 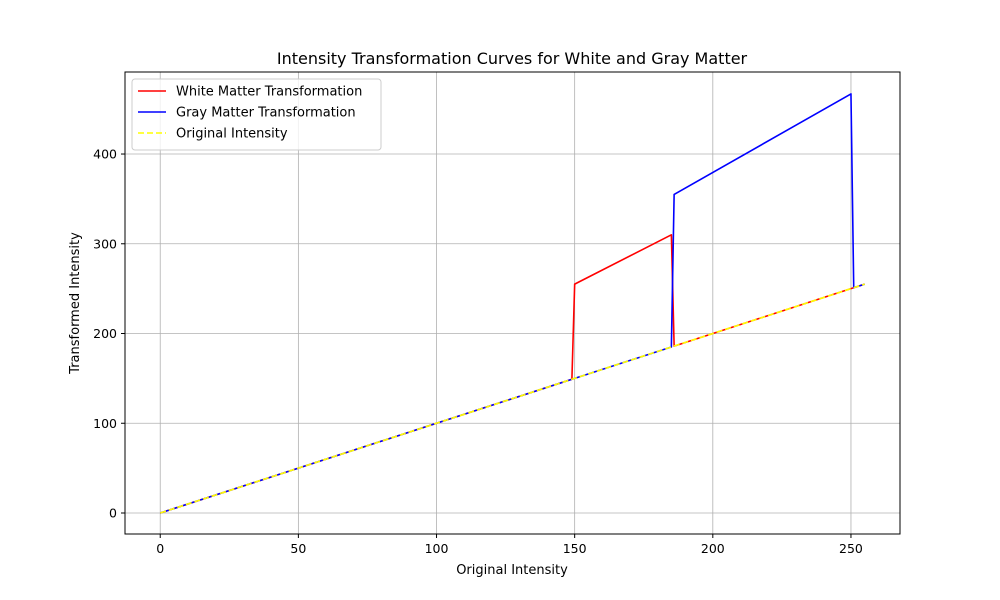 What do you see at coordinates (105, 333) in the screenshot?
I see `y-tick-label: 200` at bounding box center [105, 333].